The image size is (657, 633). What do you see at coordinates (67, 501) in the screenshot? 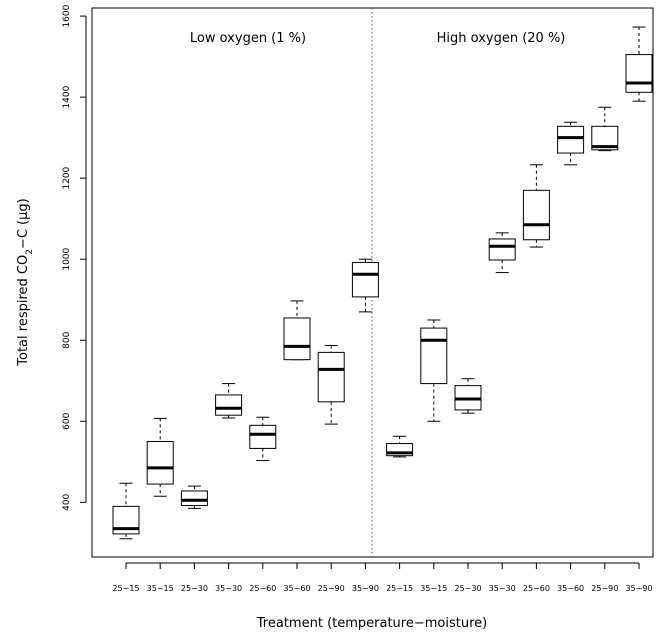
I see `y-tick-label: 400` at bounding box center [67, 501].